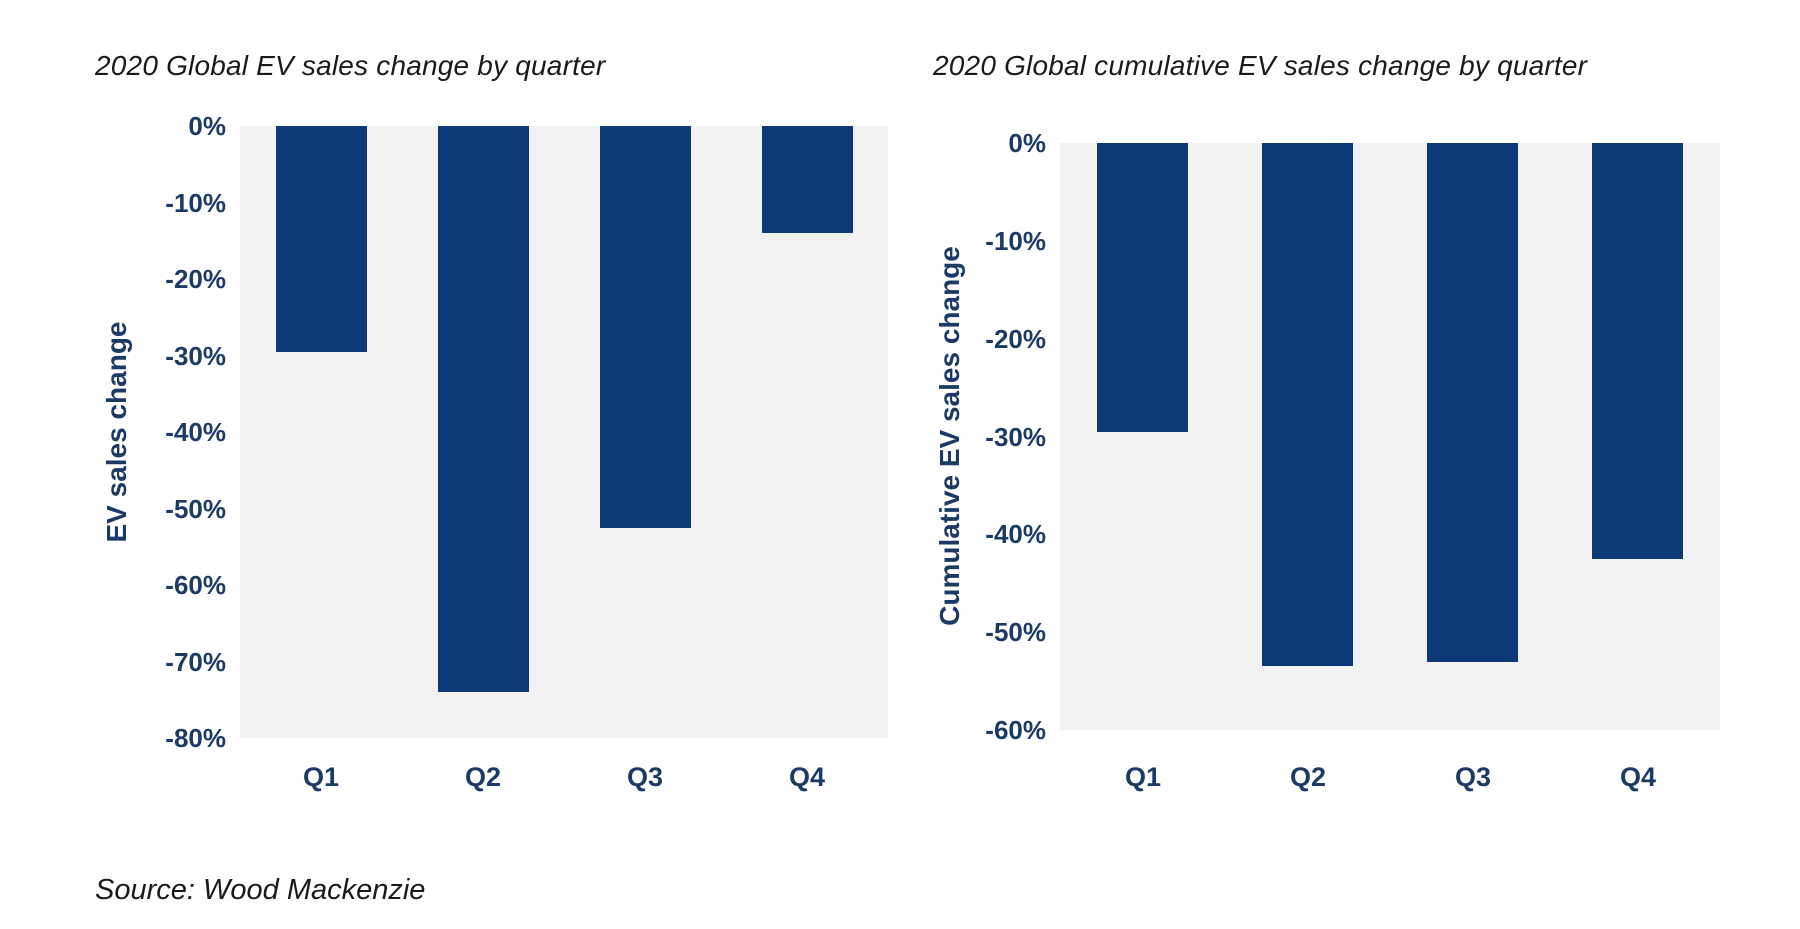 The image size is (1800, 929). Describe the element at coordinates (195, 662) in the screenshot. I see `y-tick-label: -70%` at that location.